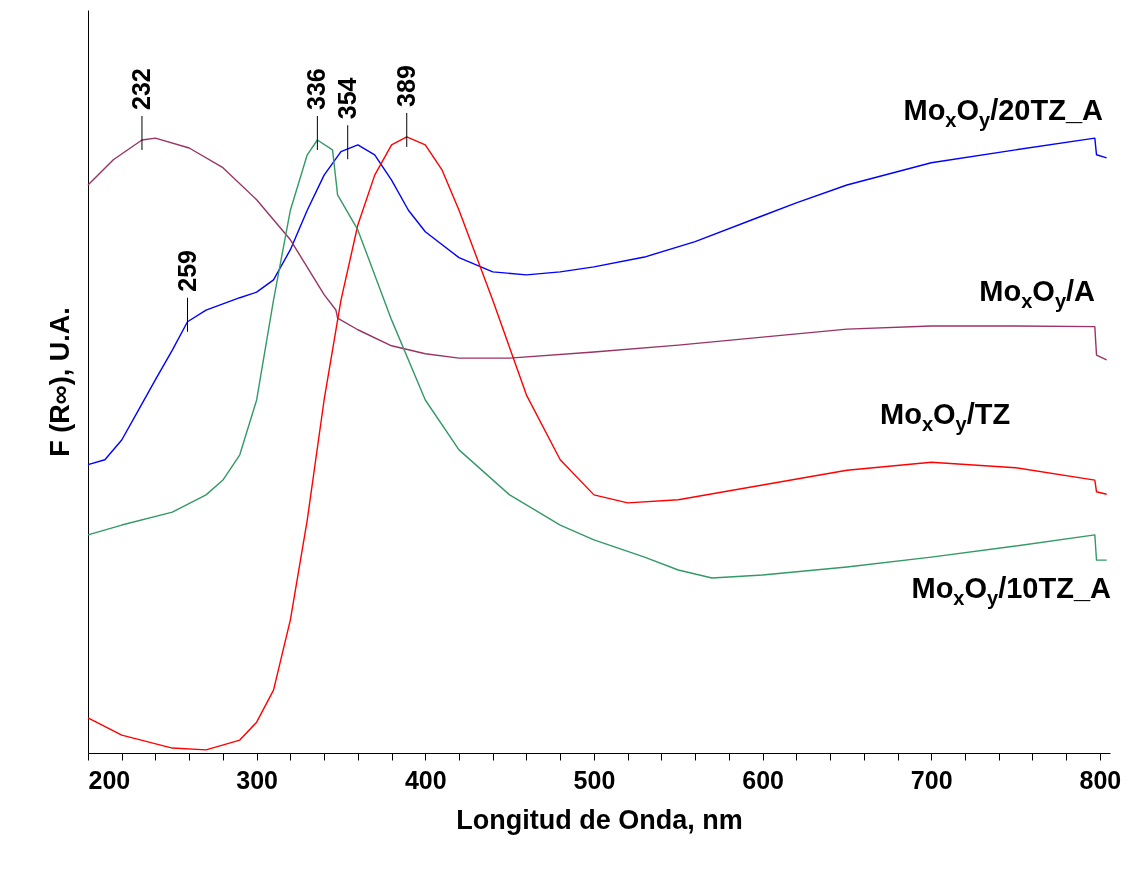 The width and height of the screenshot is (1133, 873). I want to click on annotation: 232, so click(140, 89).